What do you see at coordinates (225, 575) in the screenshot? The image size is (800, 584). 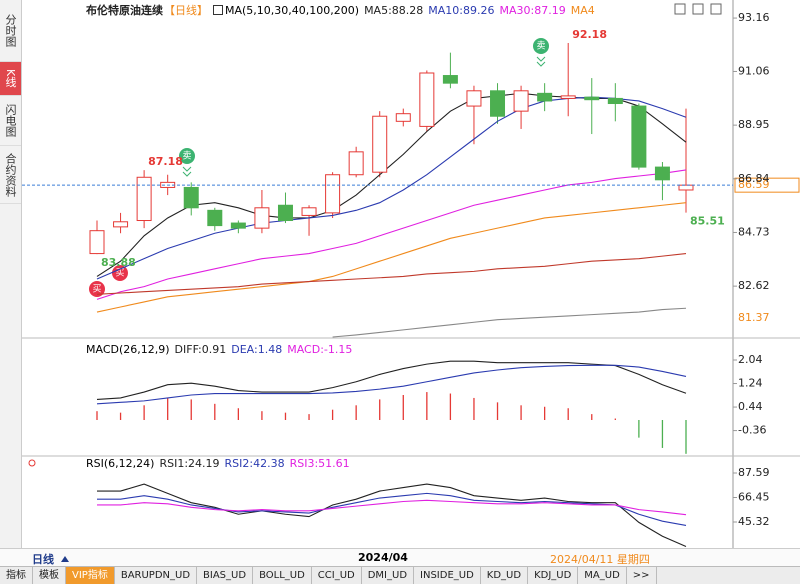 I see `tab: BIAS_UD` at bounding box center [225, 575].